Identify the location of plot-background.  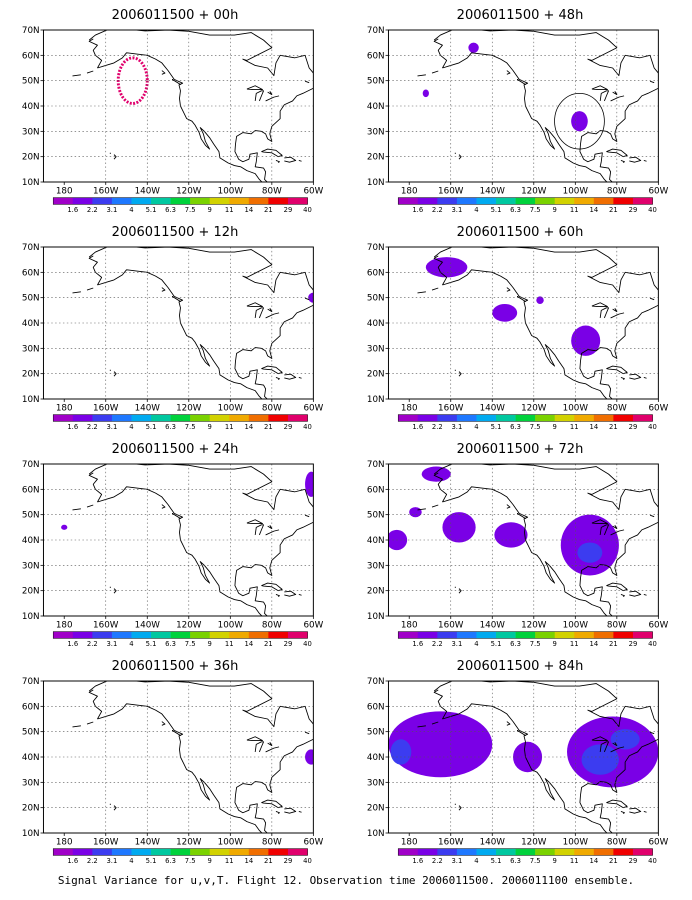
(178, 106).